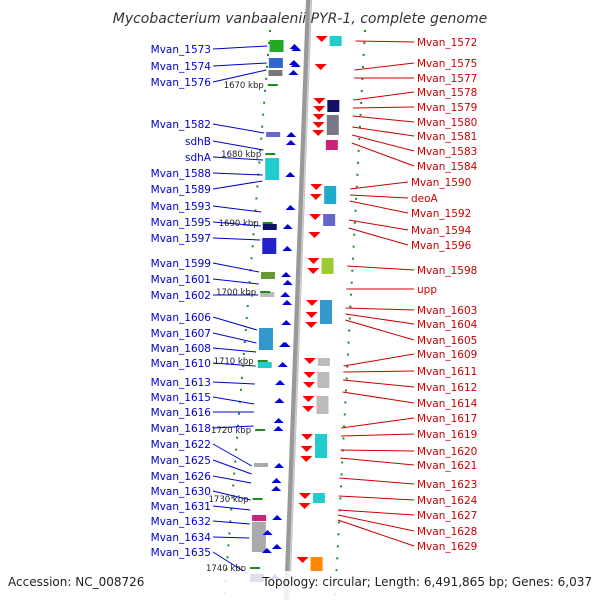 The image size is (600, 600). Describe the element at coordinates (447, 452) in the screenshot. I see `reverse-gene-label: Mvan_1620` at that location.